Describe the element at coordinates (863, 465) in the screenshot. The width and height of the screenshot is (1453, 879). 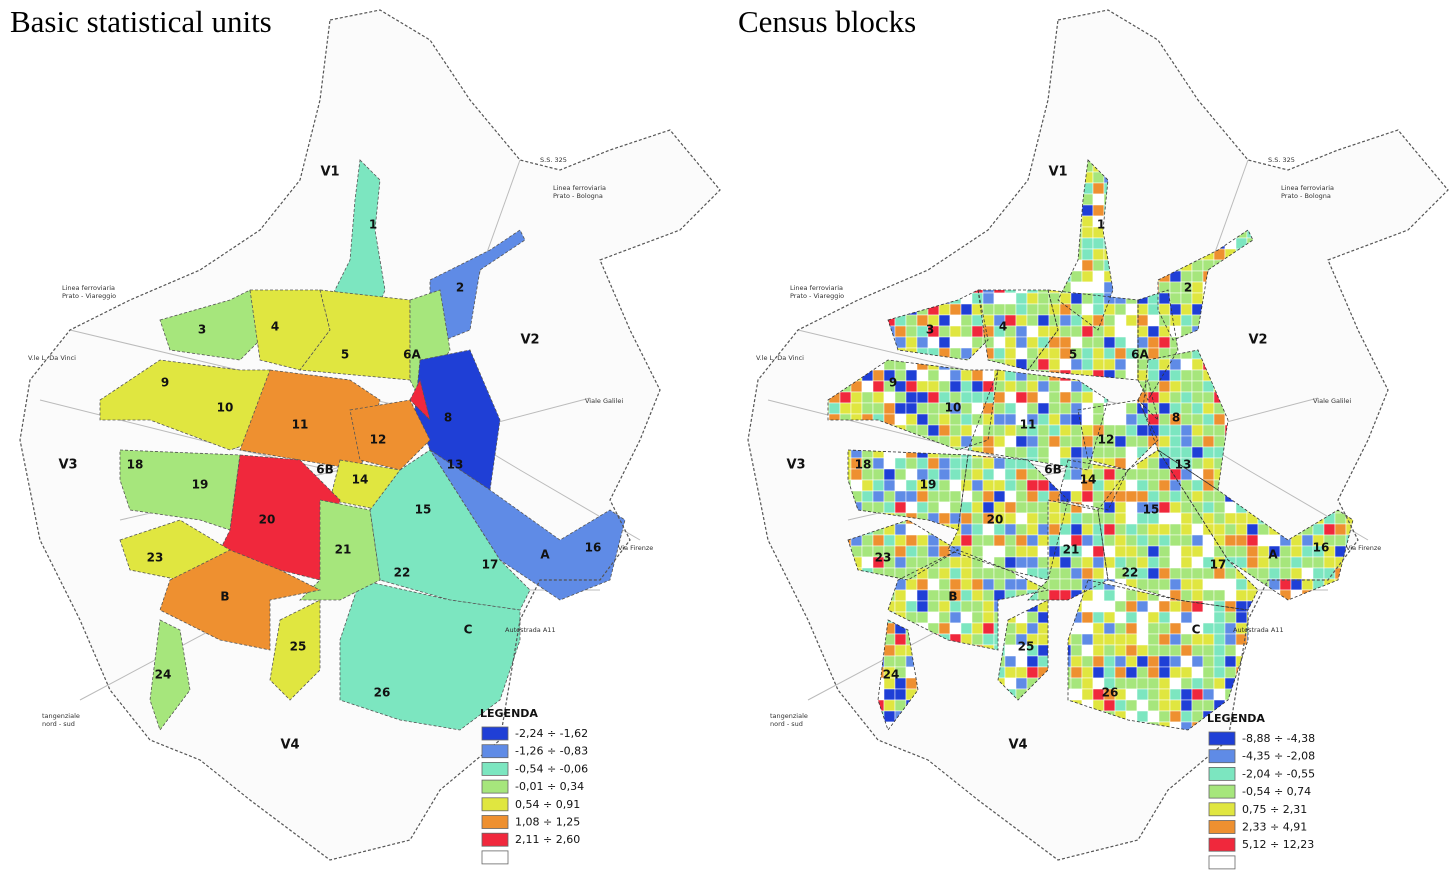
I see `zone-label: 18` at that location.